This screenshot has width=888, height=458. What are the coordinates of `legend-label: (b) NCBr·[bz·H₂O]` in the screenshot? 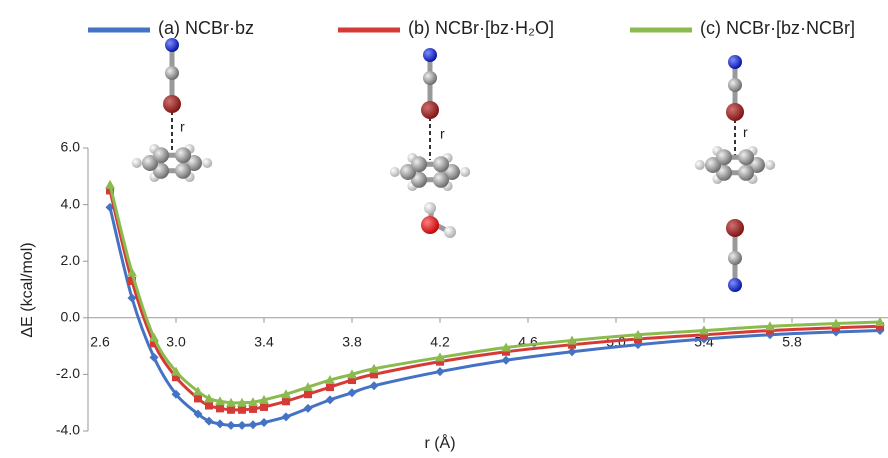 It's located at (481, 28).